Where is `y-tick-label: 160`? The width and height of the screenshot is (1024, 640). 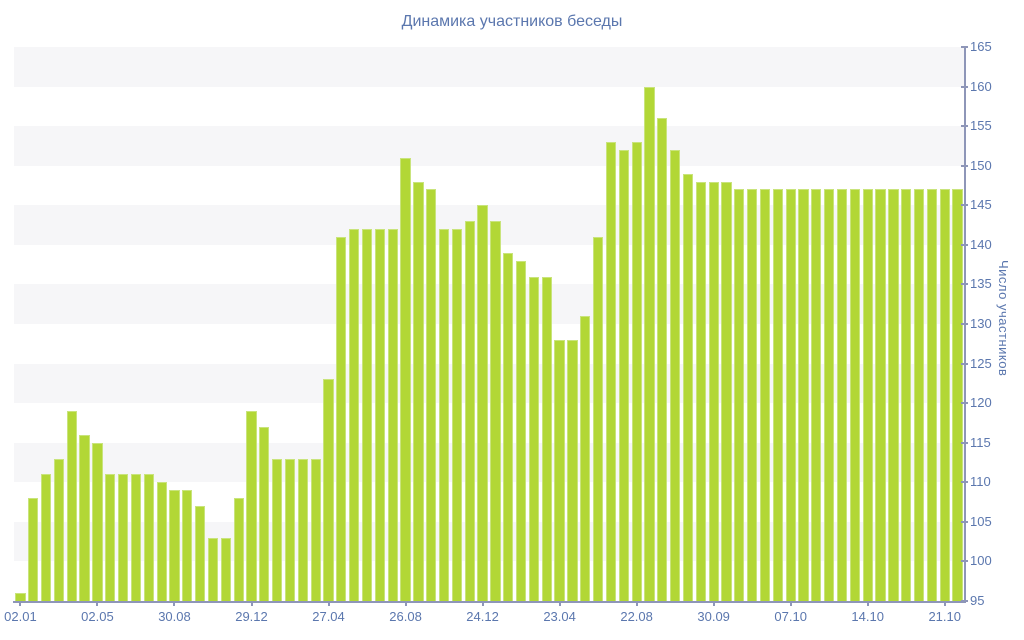 y-tick-label: 160 is located at coordinates (981, 86).